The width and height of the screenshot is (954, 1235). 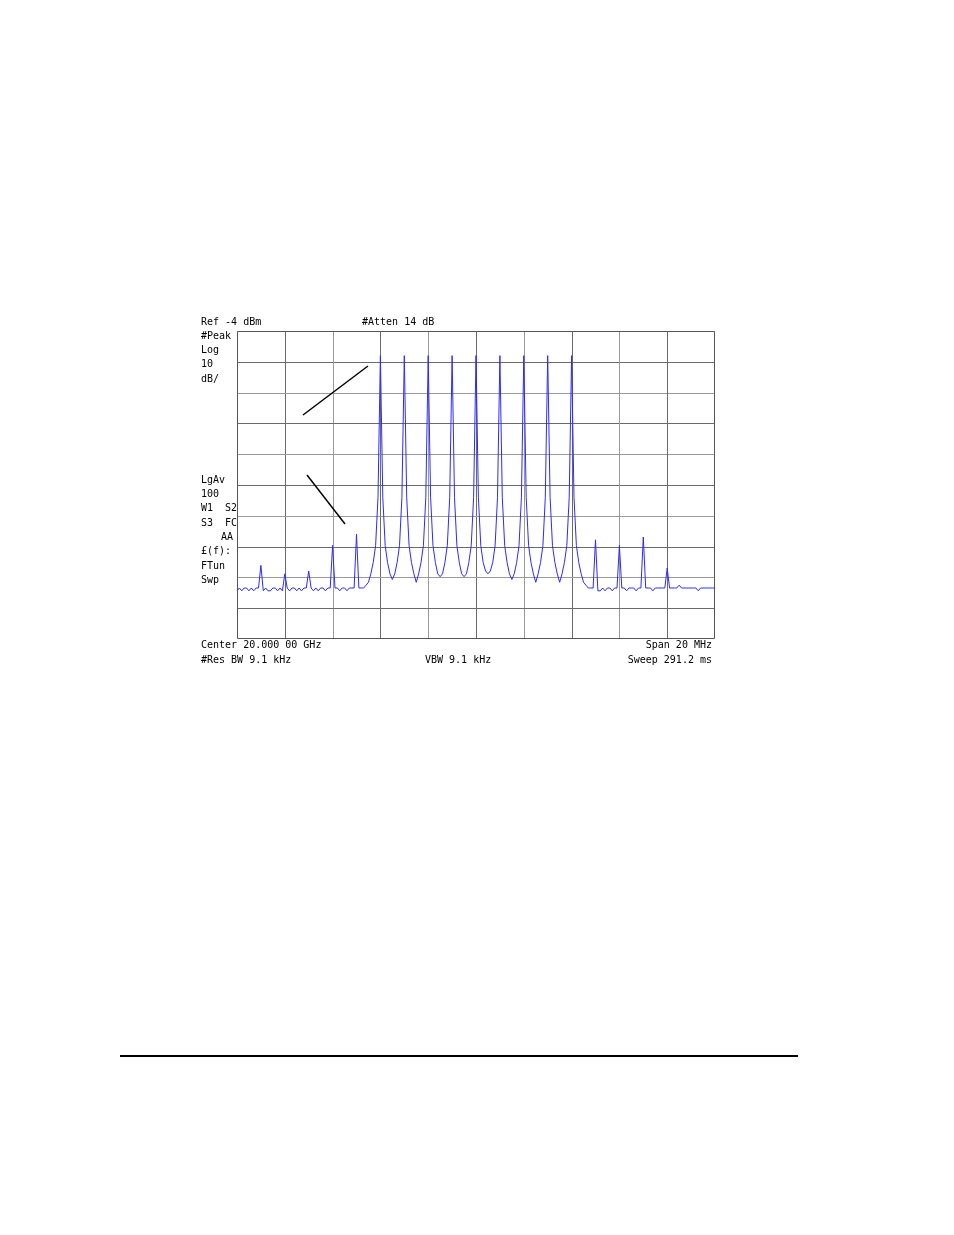 I want to click on annotation: W1 S2, so click(x=219, y=508).